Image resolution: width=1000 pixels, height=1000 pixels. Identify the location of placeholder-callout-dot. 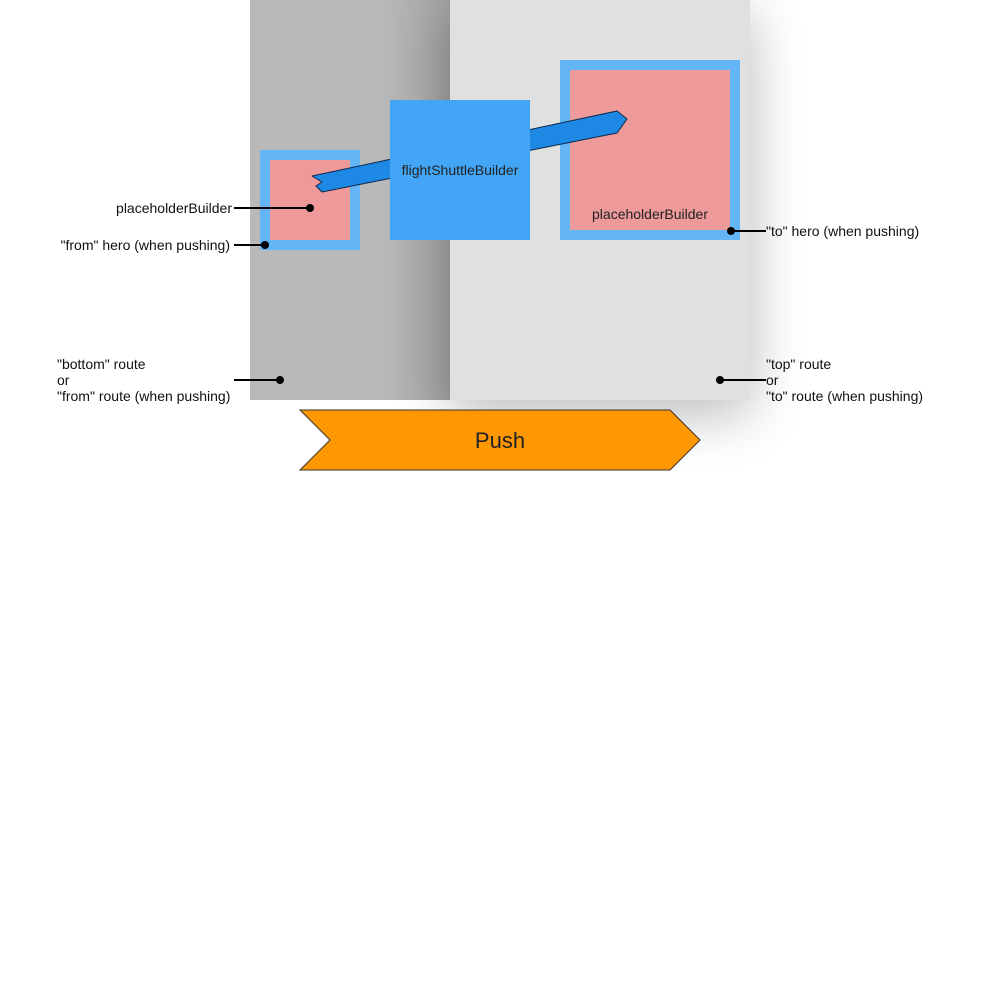
(310, 208).